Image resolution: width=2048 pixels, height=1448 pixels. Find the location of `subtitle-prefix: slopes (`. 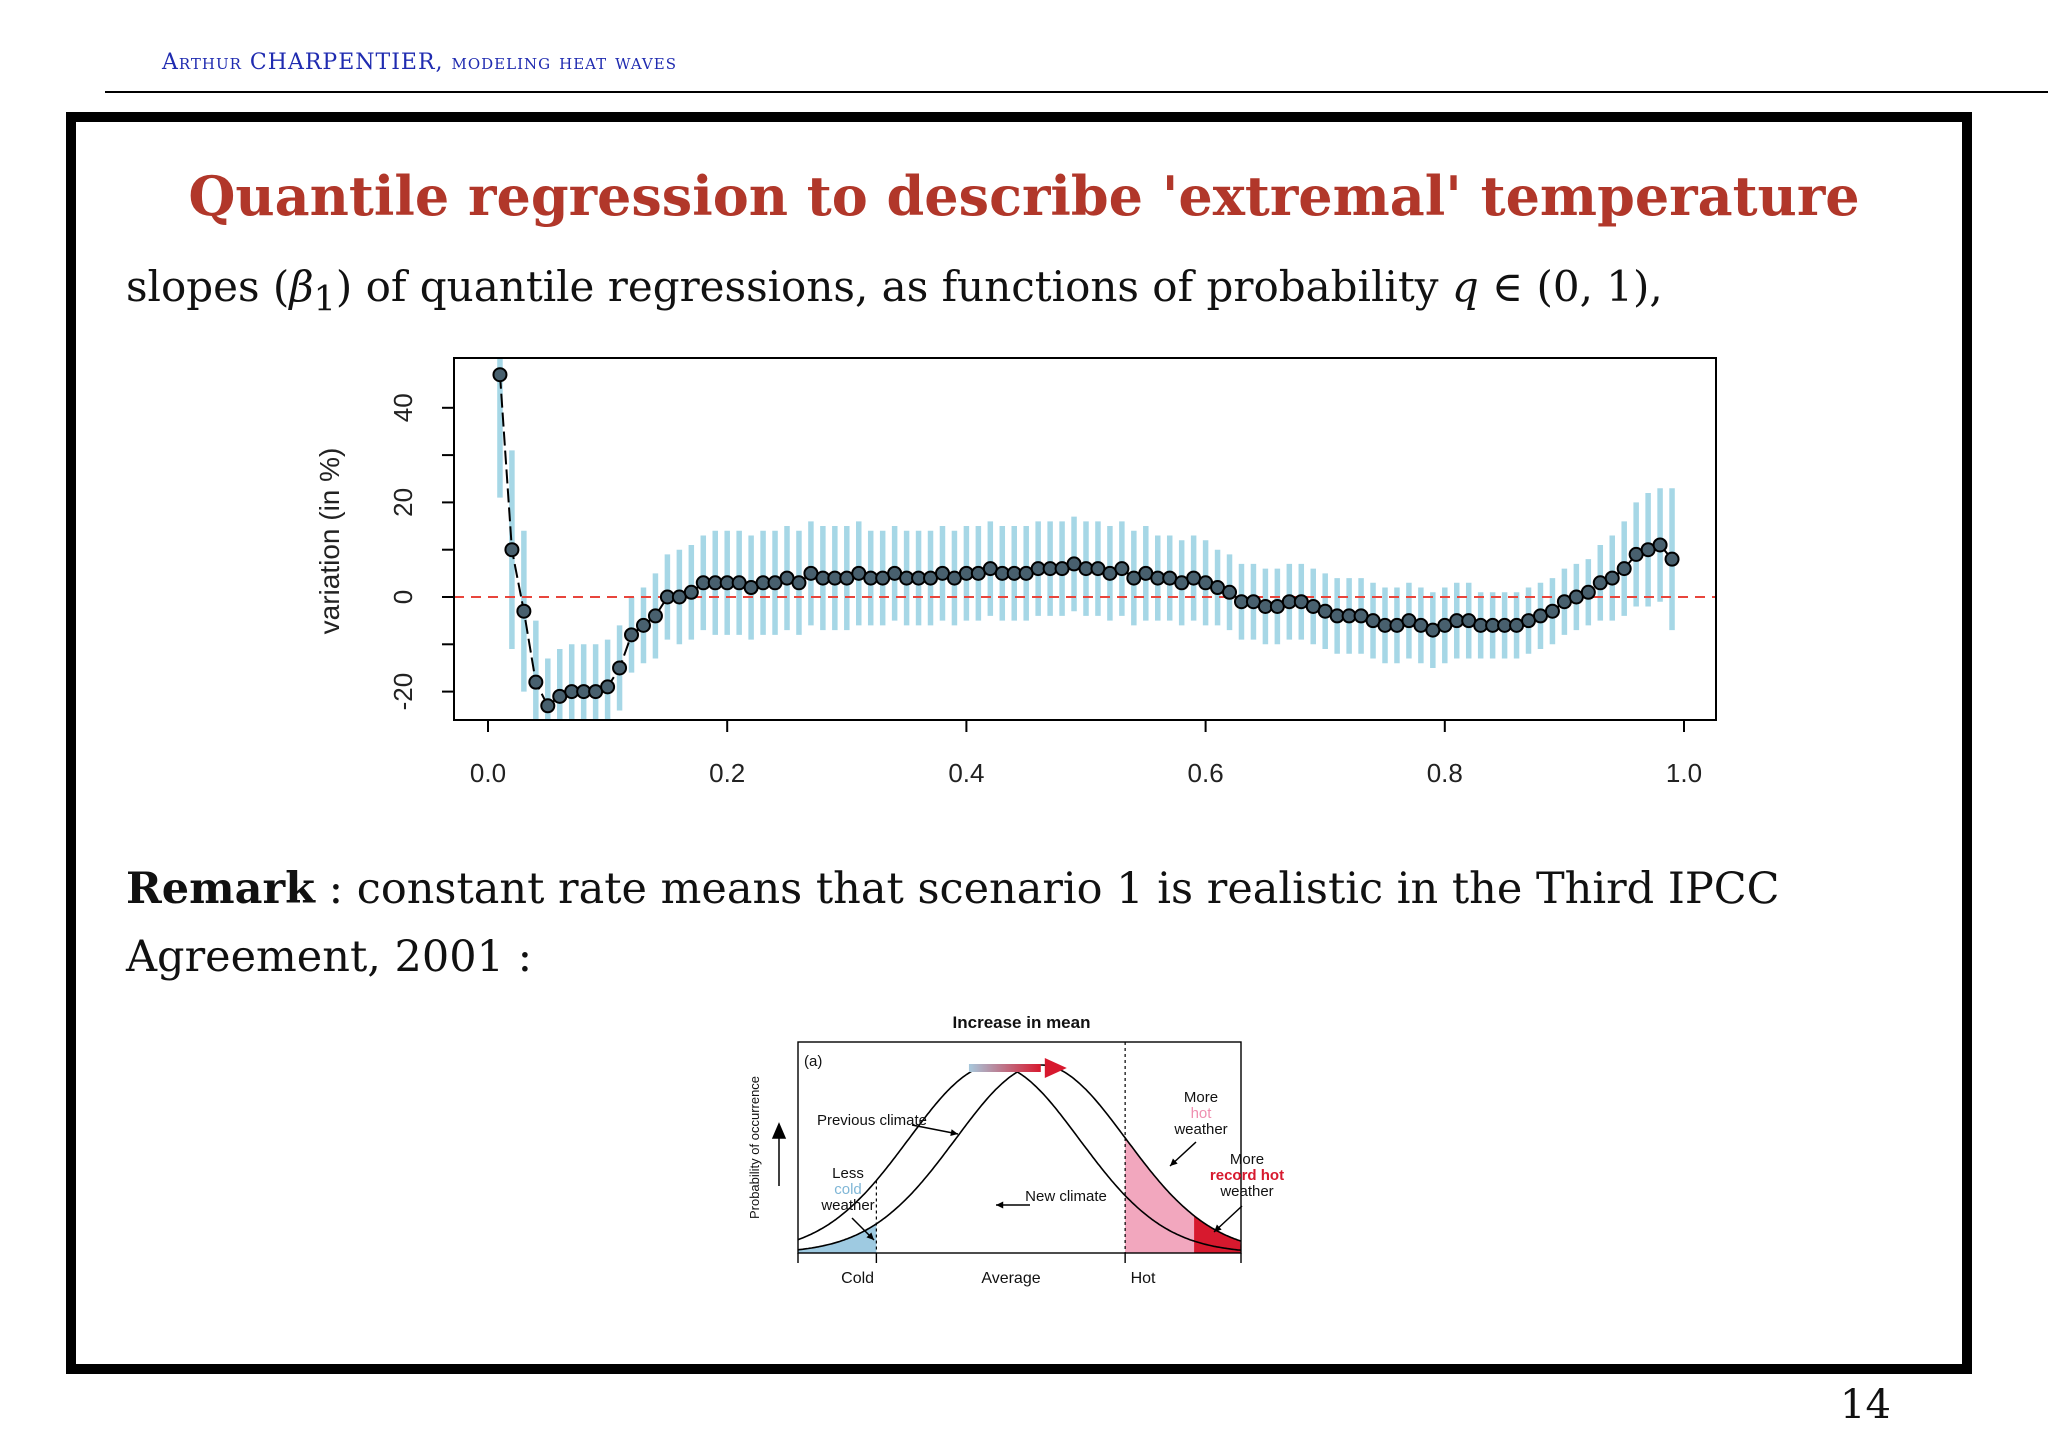

subtitle-prefix: slopes ( is located at coordinates (208, 286).